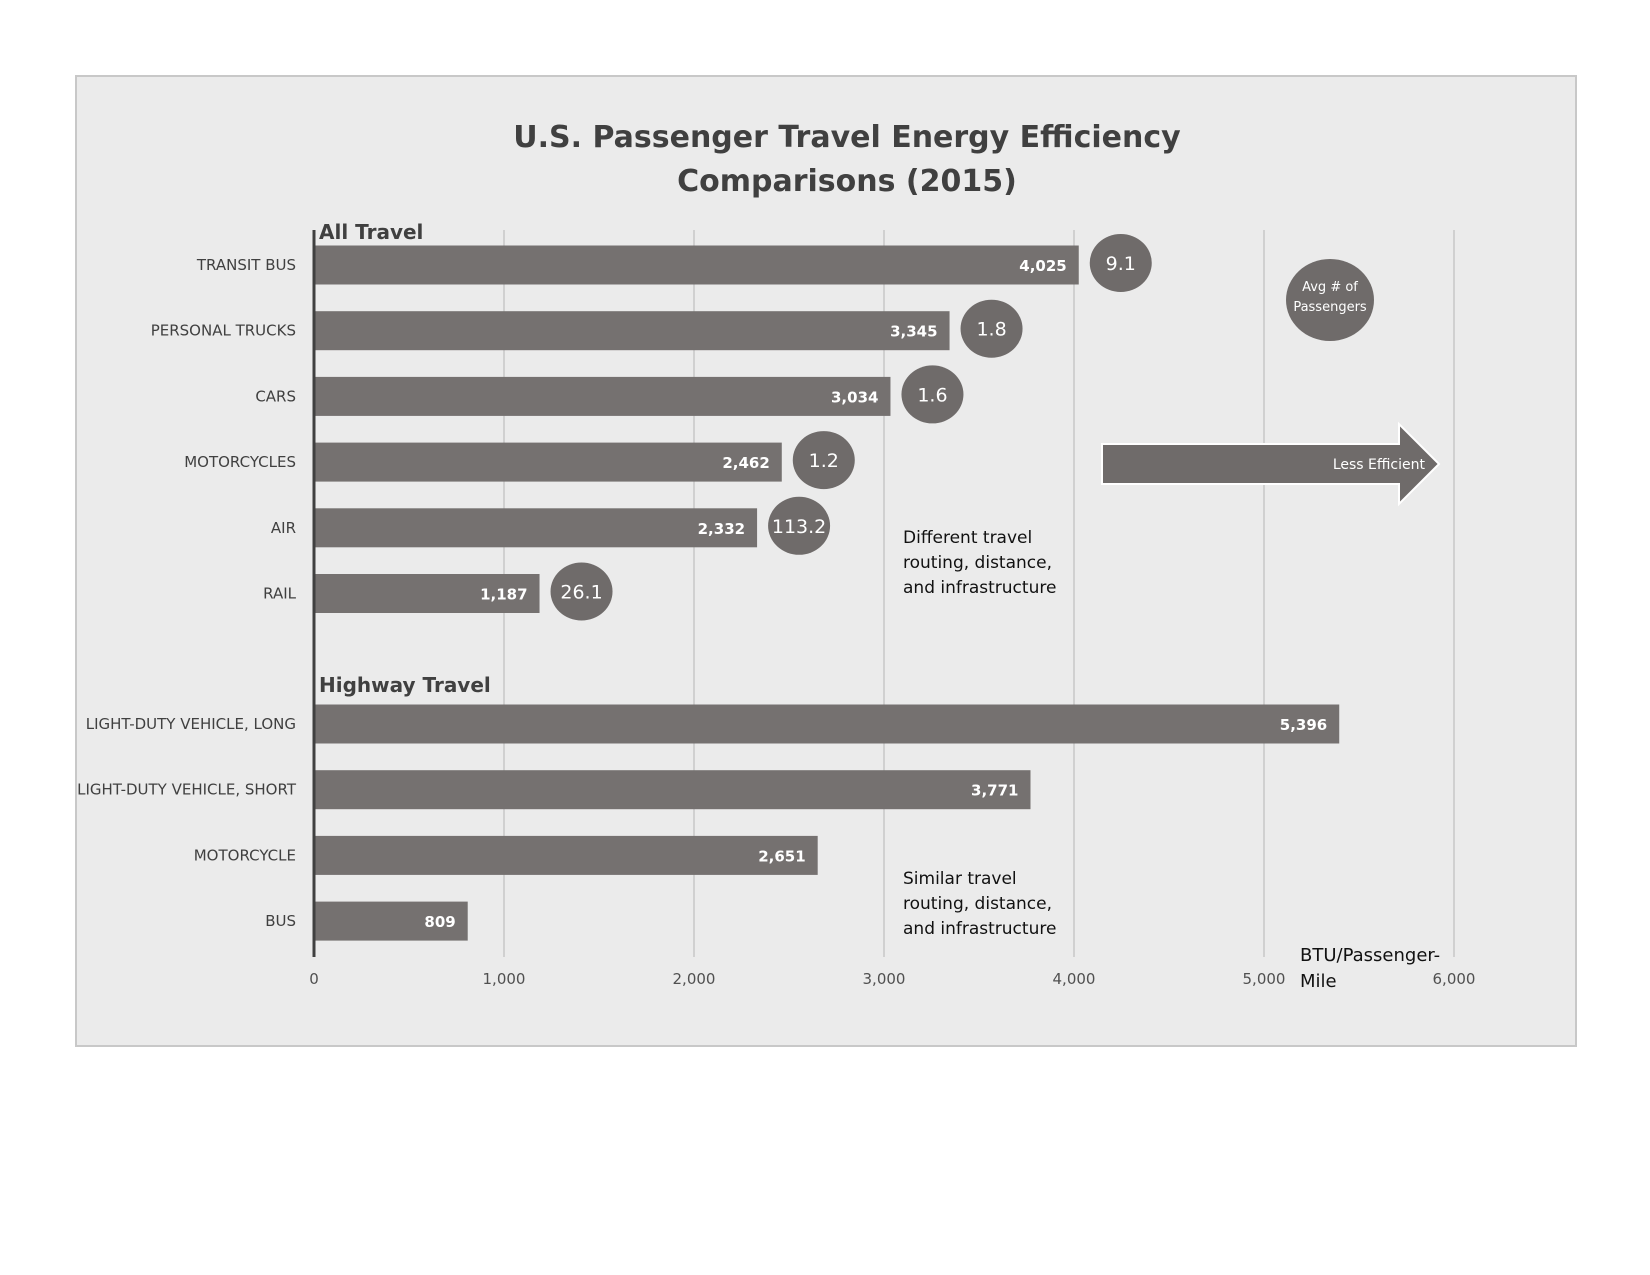 This screenshot has height=1275, width=1650. Describe the element at coordinates (246, 265) in the screenshot. I see `category-label: TRANSIT BUS` at that location.